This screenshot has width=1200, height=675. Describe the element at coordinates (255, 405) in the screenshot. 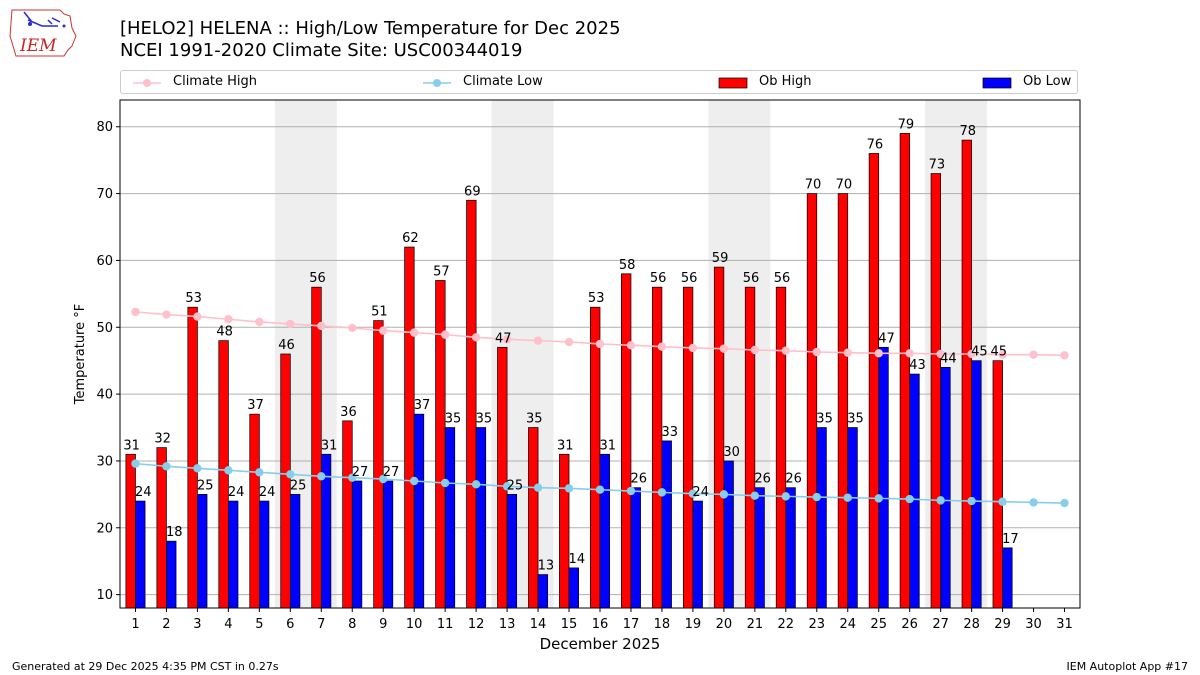

I see `ob-high-label: 37` at that location.